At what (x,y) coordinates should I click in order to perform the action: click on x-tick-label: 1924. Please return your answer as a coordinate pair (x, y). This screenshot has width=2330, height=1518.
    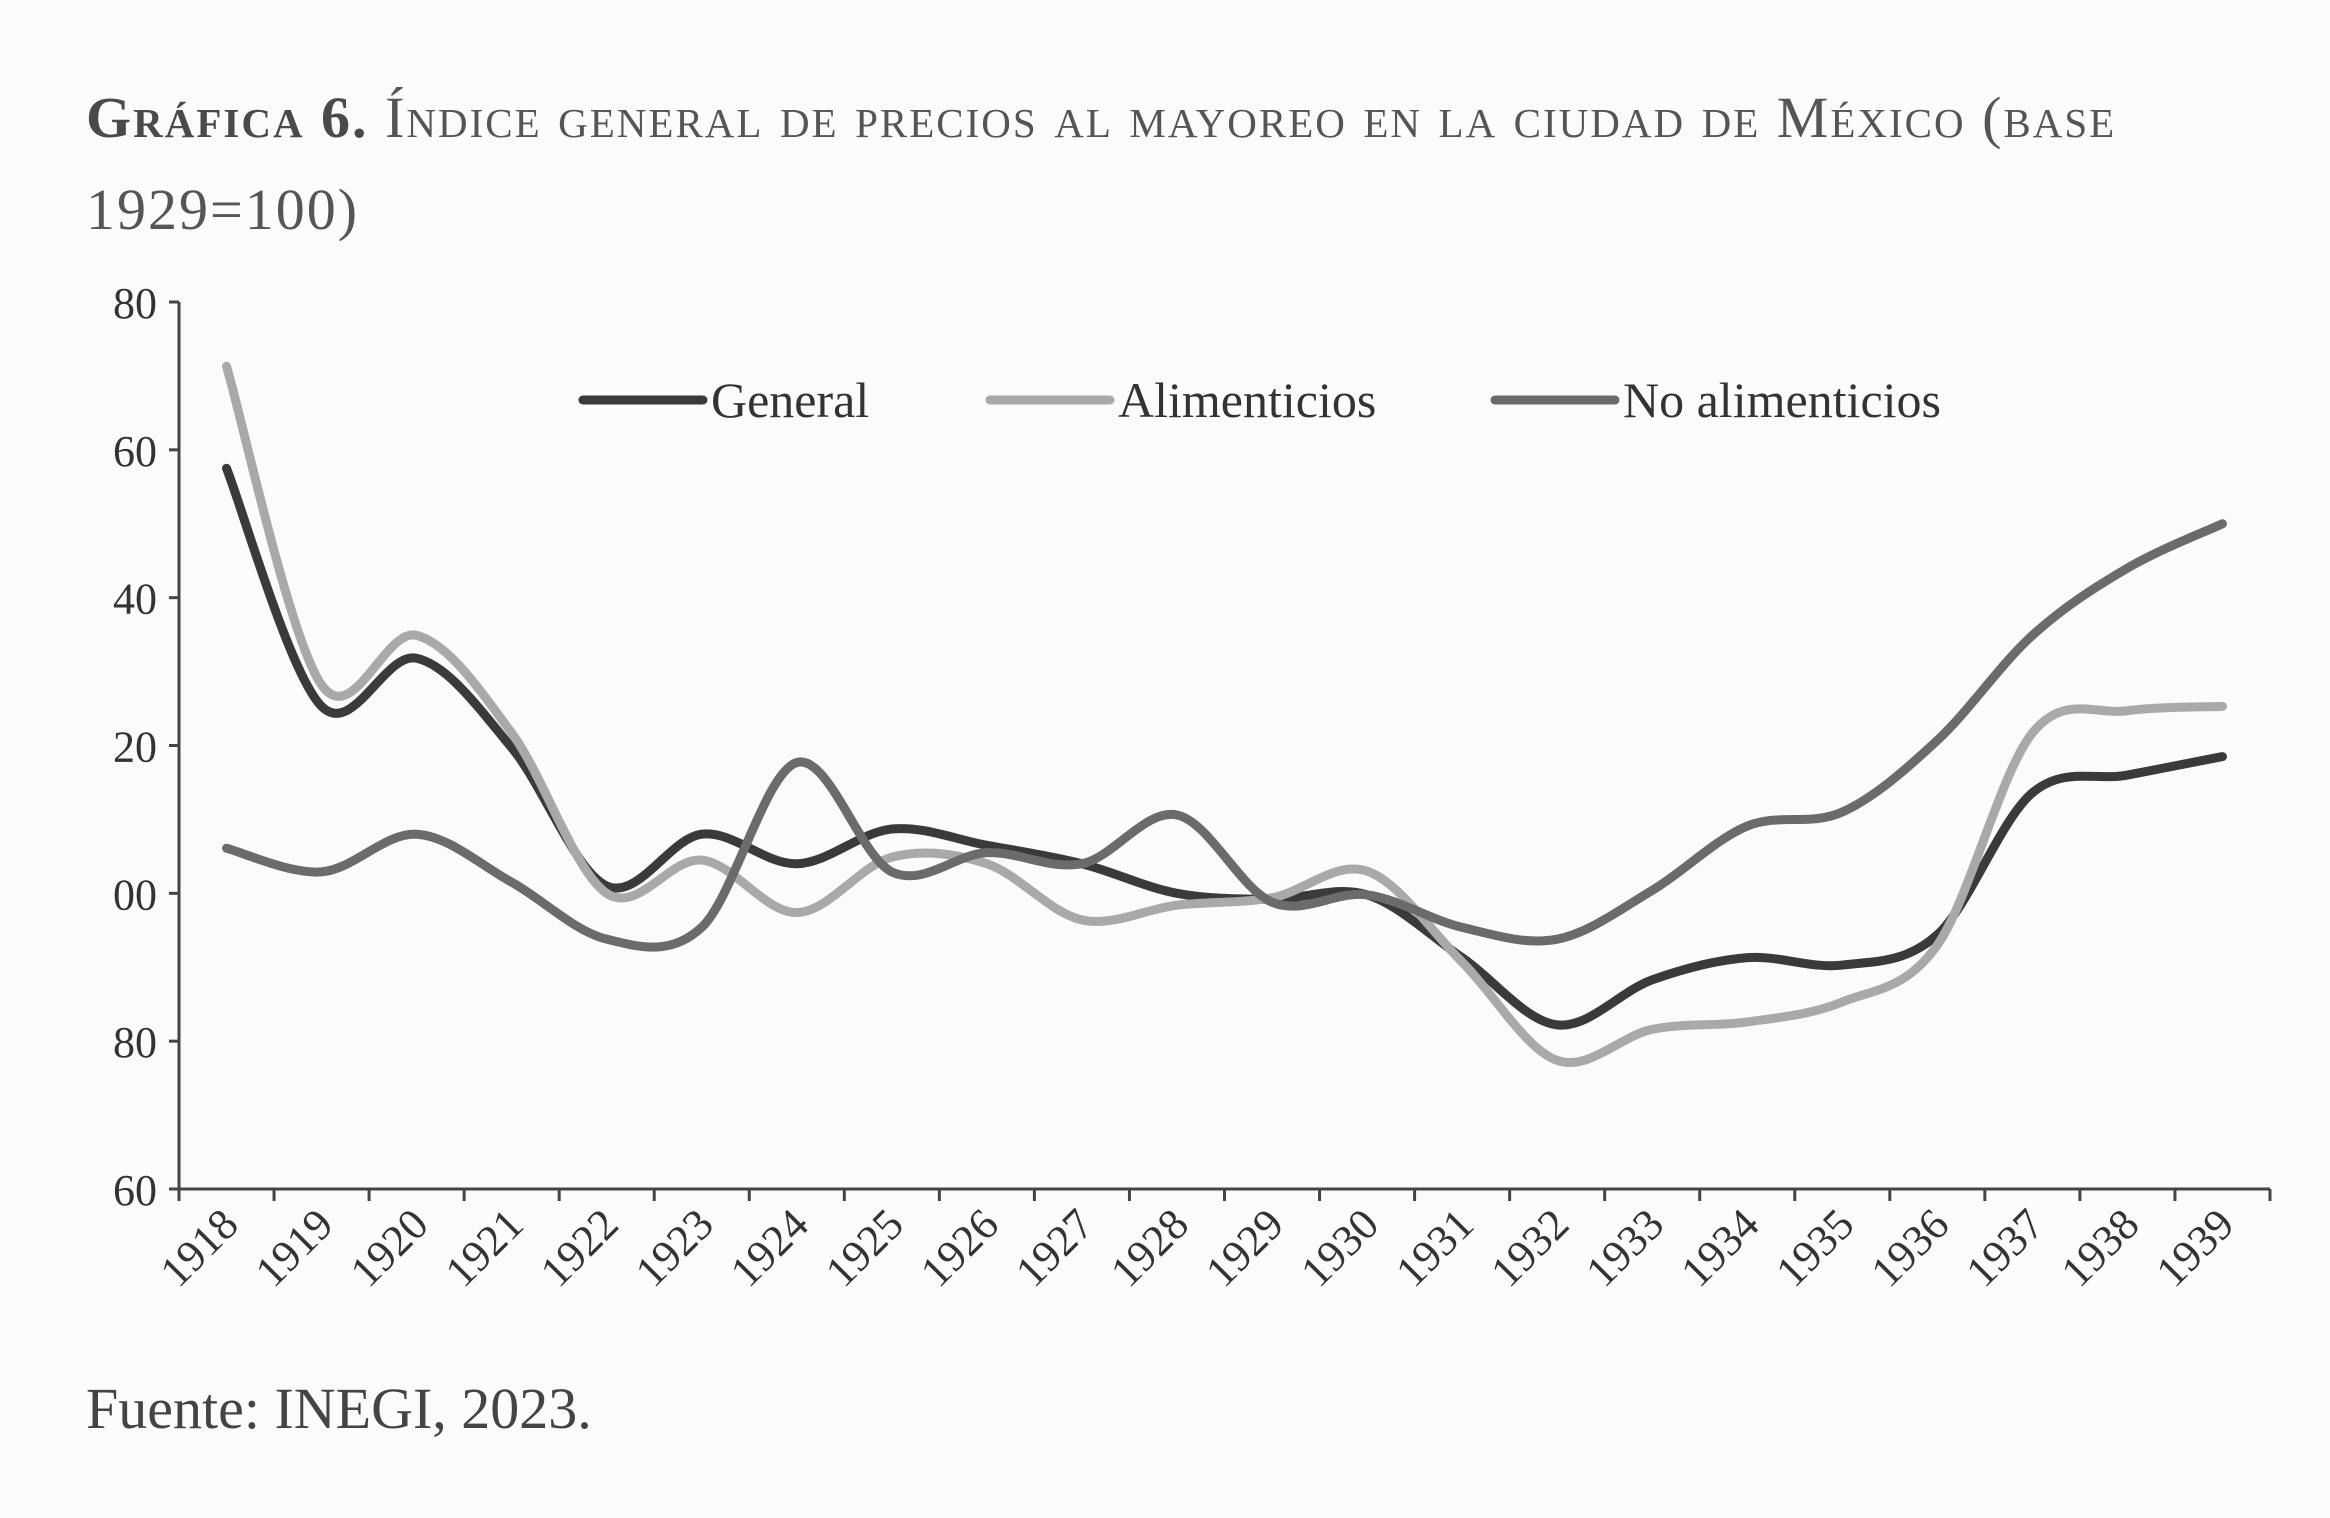
    Looking at the image, I should click on (769, 1247).